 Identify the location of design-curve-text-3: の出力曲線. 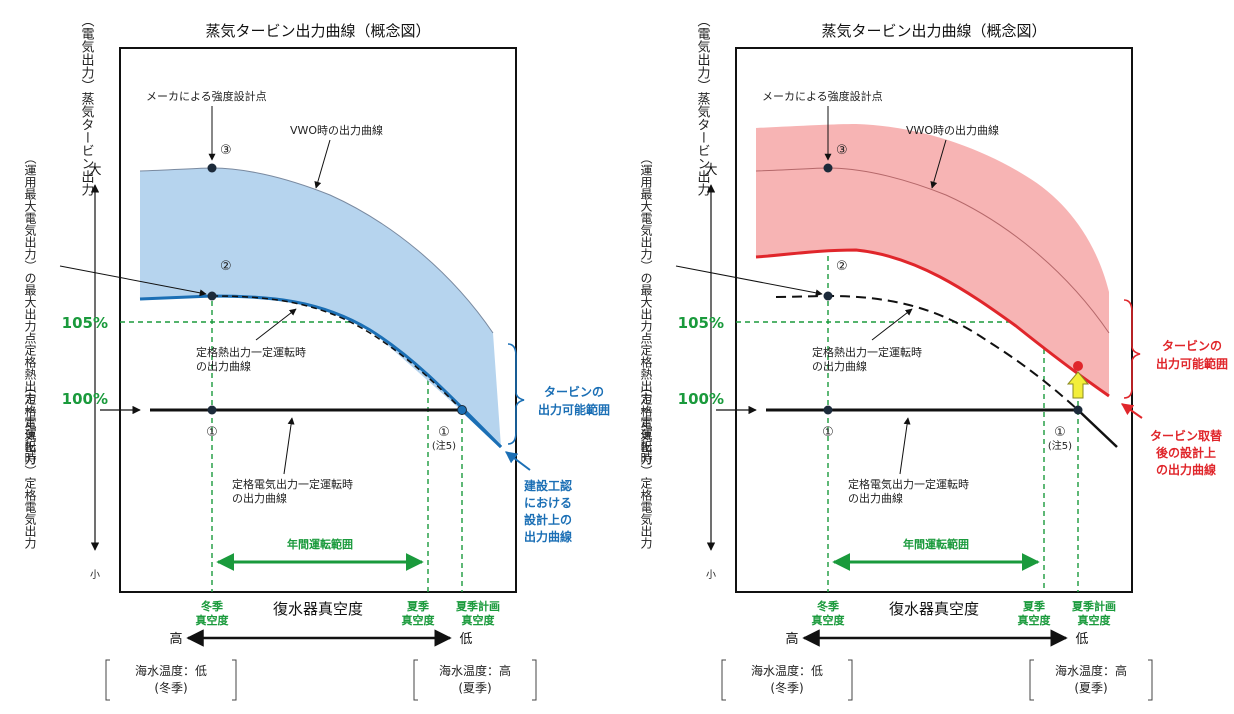
(1186, 469).